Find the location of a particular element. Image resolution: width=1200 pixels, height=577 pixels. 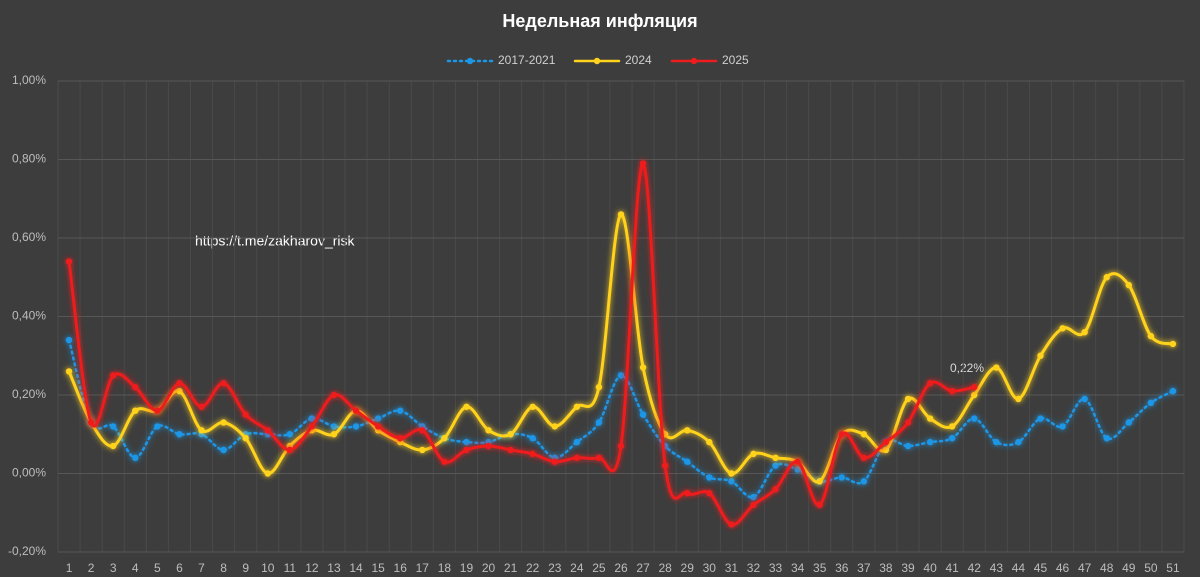

x-tick-label: 5 is located at coordinates (157, 568).